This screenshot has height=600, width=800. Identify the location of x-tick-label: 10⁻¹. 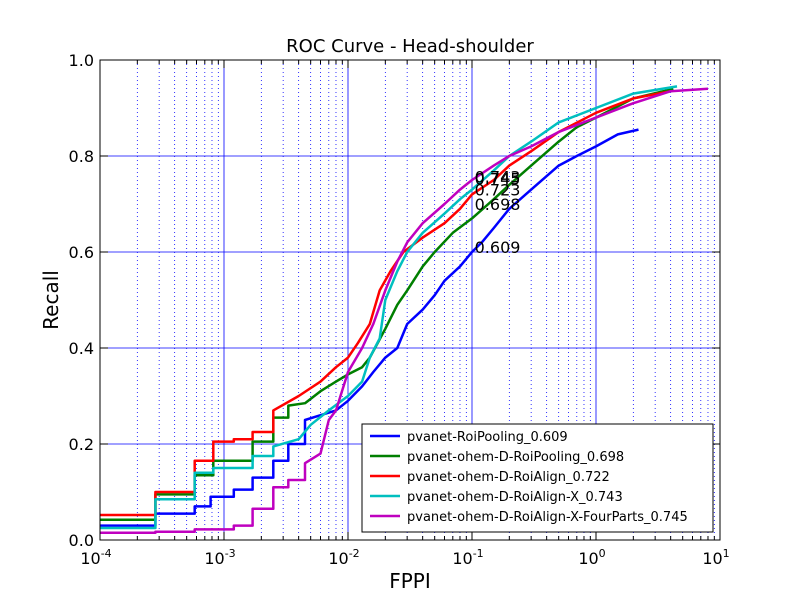
(467, 557).